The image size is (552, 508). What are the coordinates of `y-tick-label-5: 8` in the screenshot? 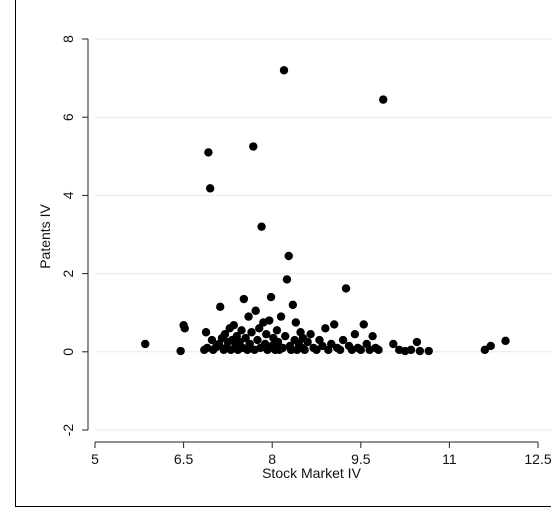 It's located at (68, 39).